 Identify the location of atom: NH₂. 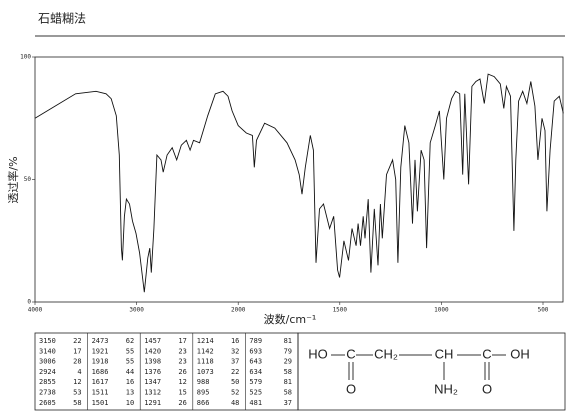
(446, 388).